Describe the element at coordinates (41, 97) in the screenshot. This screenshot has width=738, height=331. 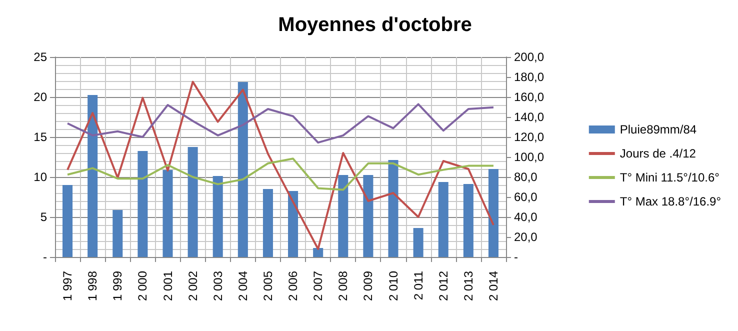
I see `y-tick-label: 20` at that location.